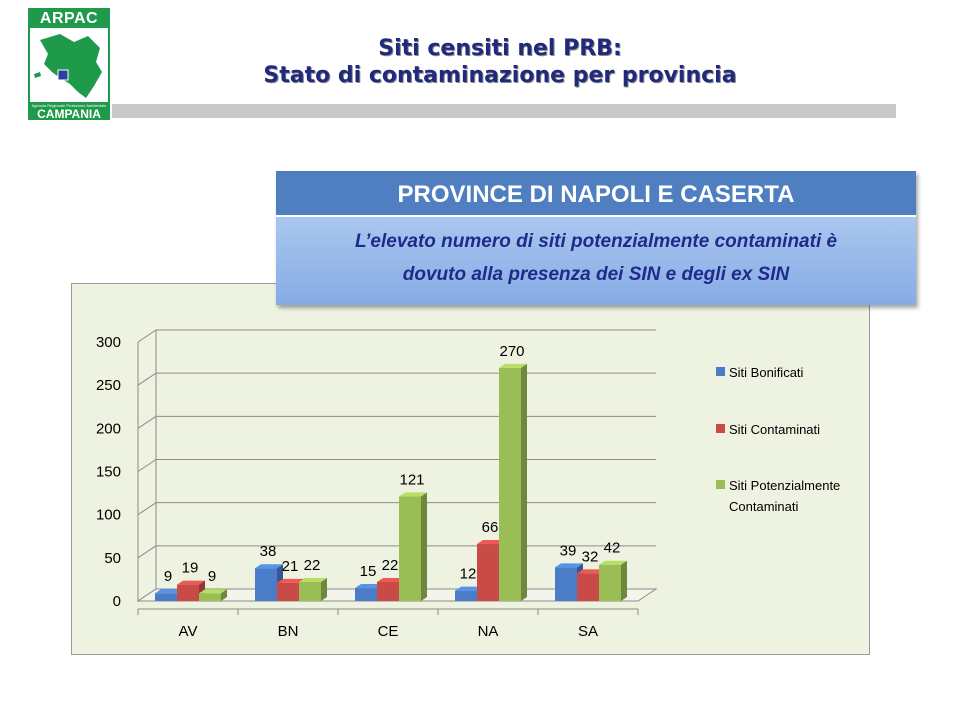  Describe the element at coordinates (568, 550) in the screenshot. I see `data-label: 39` at that location.